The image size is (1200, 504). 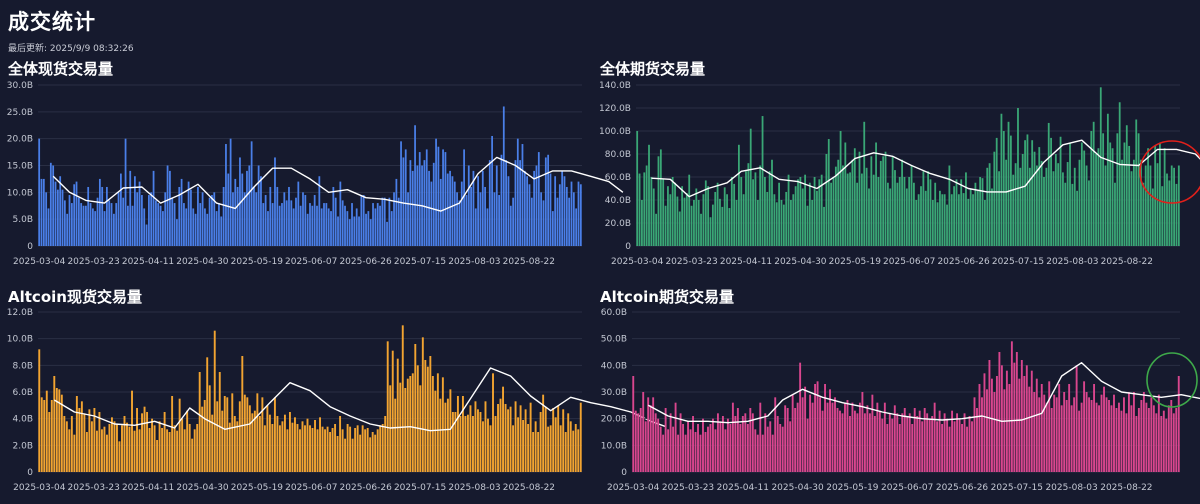 What do you see at coordinates (474, 262) in the screenshot?
I see `spot-total-x-tick: 2025-08-03` at bounding box center [474, 262].